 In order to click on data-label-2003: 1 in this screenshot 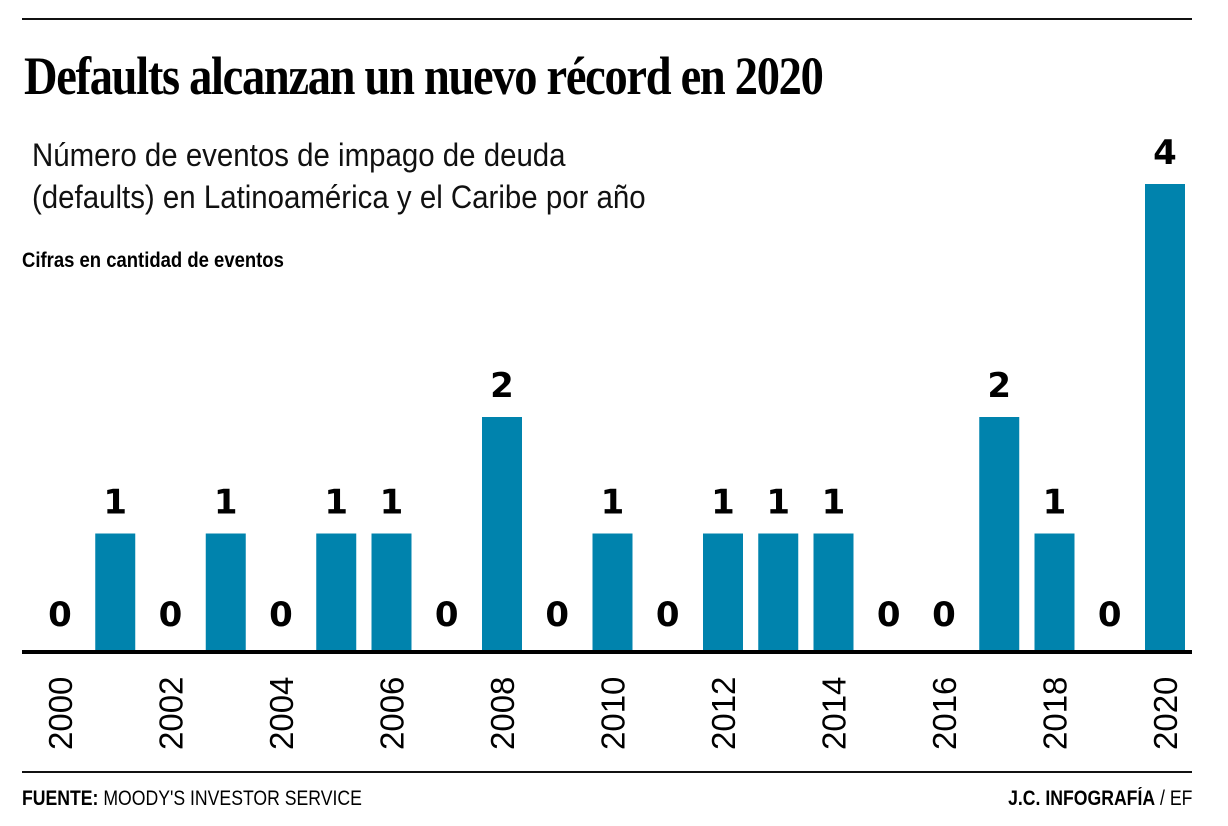, I will do `click(226, 503)`.